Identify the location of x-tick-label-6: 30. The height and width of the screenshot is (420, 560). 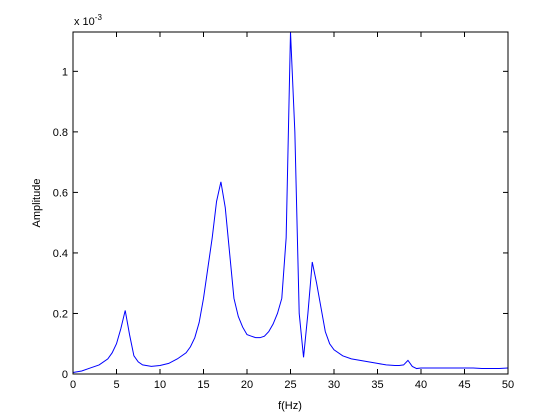
(334, 385).